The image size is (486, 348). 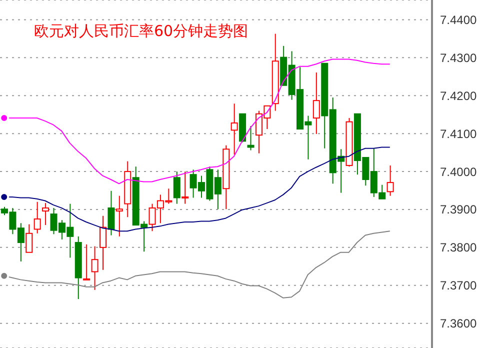 I want to click on y-tick-label: 7.4100, so click(x=459, y=133).